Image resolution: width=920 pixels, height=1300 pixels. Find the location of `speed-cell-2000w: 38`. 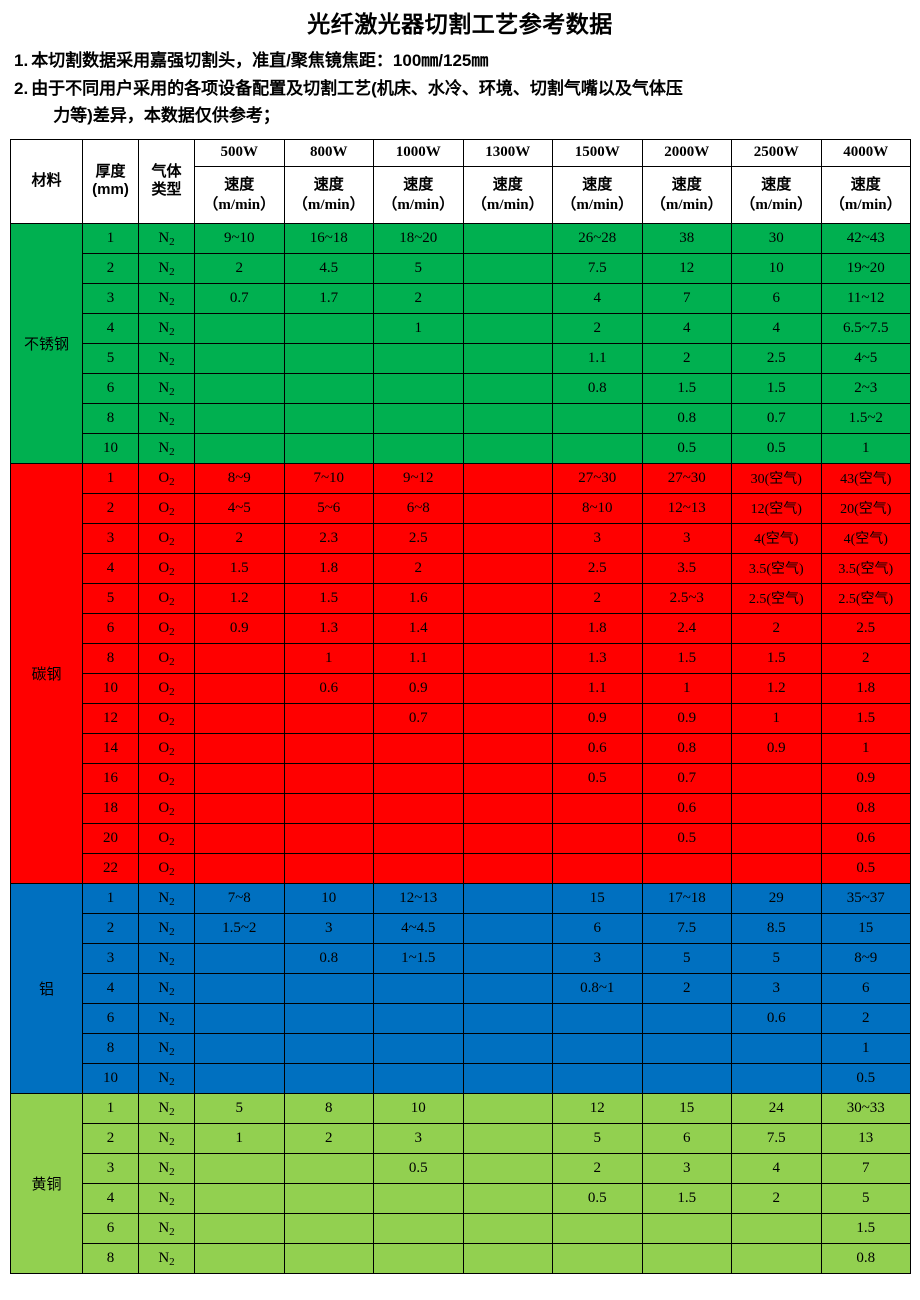

speed-cell-2000w: 38 is located at coordinates (686, 238).